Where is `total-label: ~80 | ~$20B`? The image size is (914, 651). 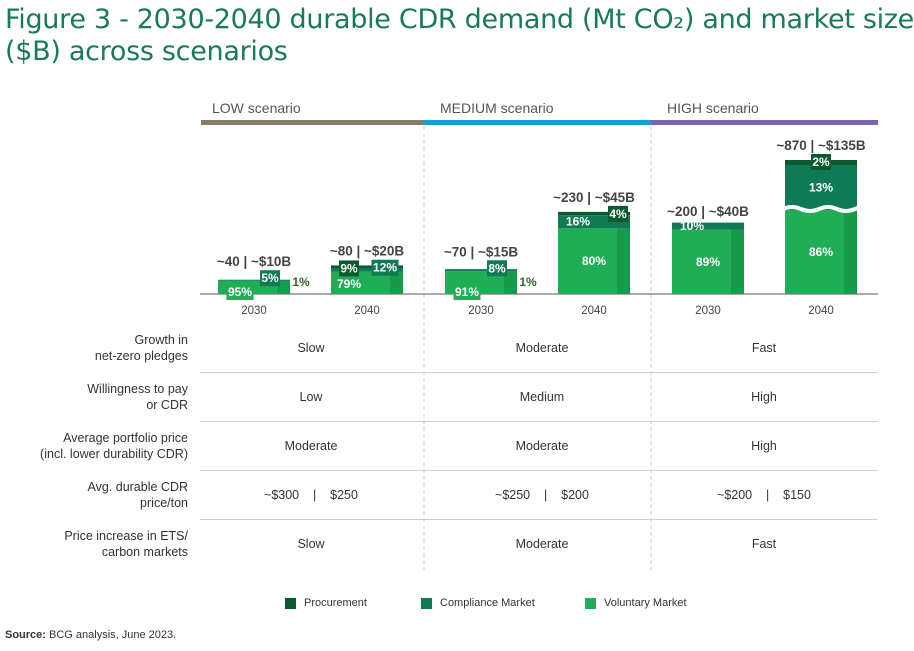
total-label: ~80 | ~$20B is located at coordinates (367, 251).